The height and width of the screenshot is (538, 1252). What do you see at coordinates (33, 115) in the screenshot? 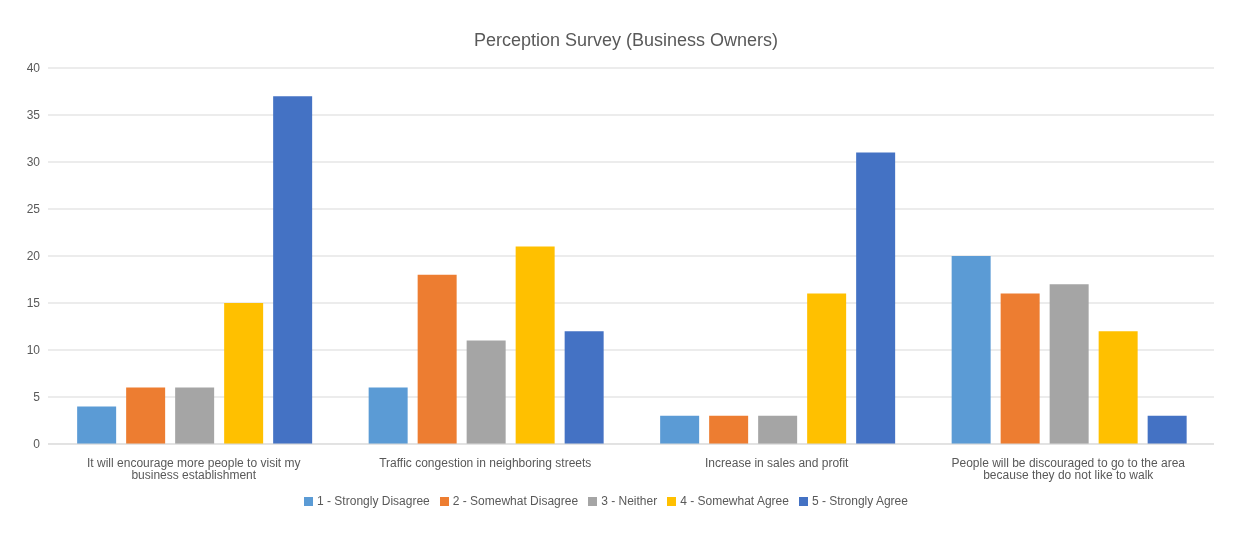
I see `y-tick-label: 35` at bounding box center [33, 115].